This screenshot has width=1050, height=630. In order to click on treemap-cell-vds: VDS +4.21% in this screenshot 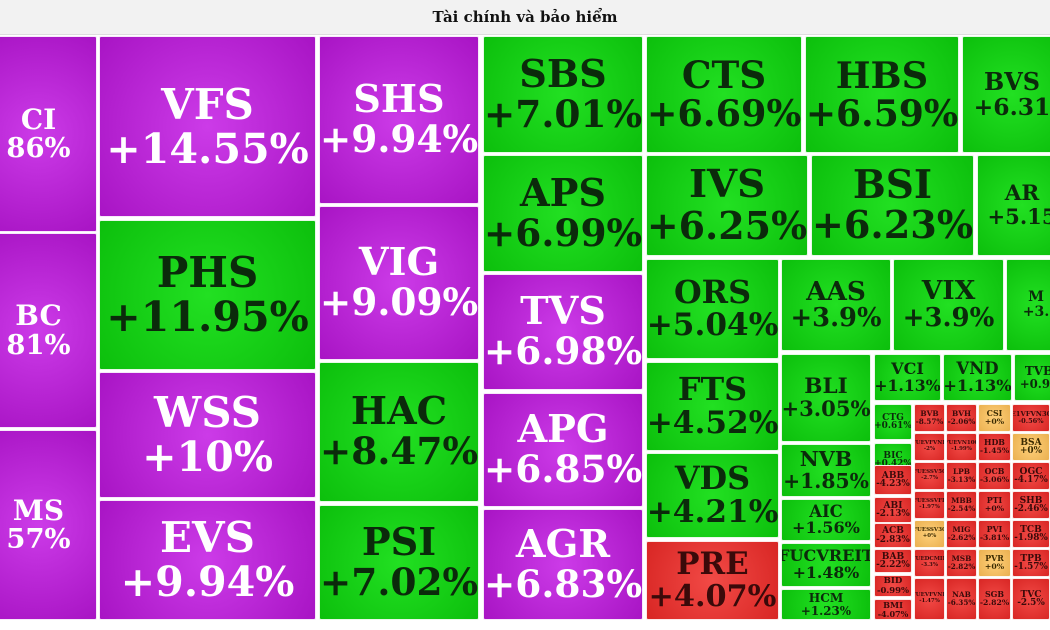, I will do `click(712, 495)`.